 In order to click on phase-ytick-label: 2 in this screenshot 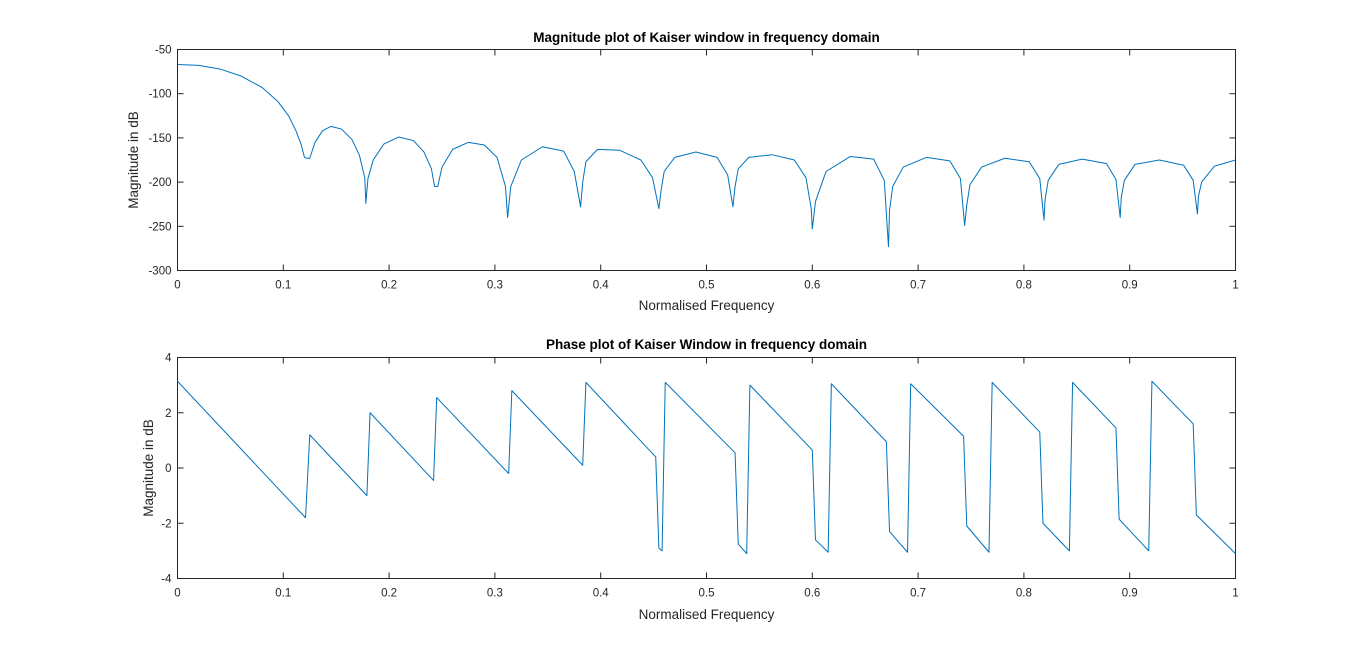, I will do `click(168, 414)`.